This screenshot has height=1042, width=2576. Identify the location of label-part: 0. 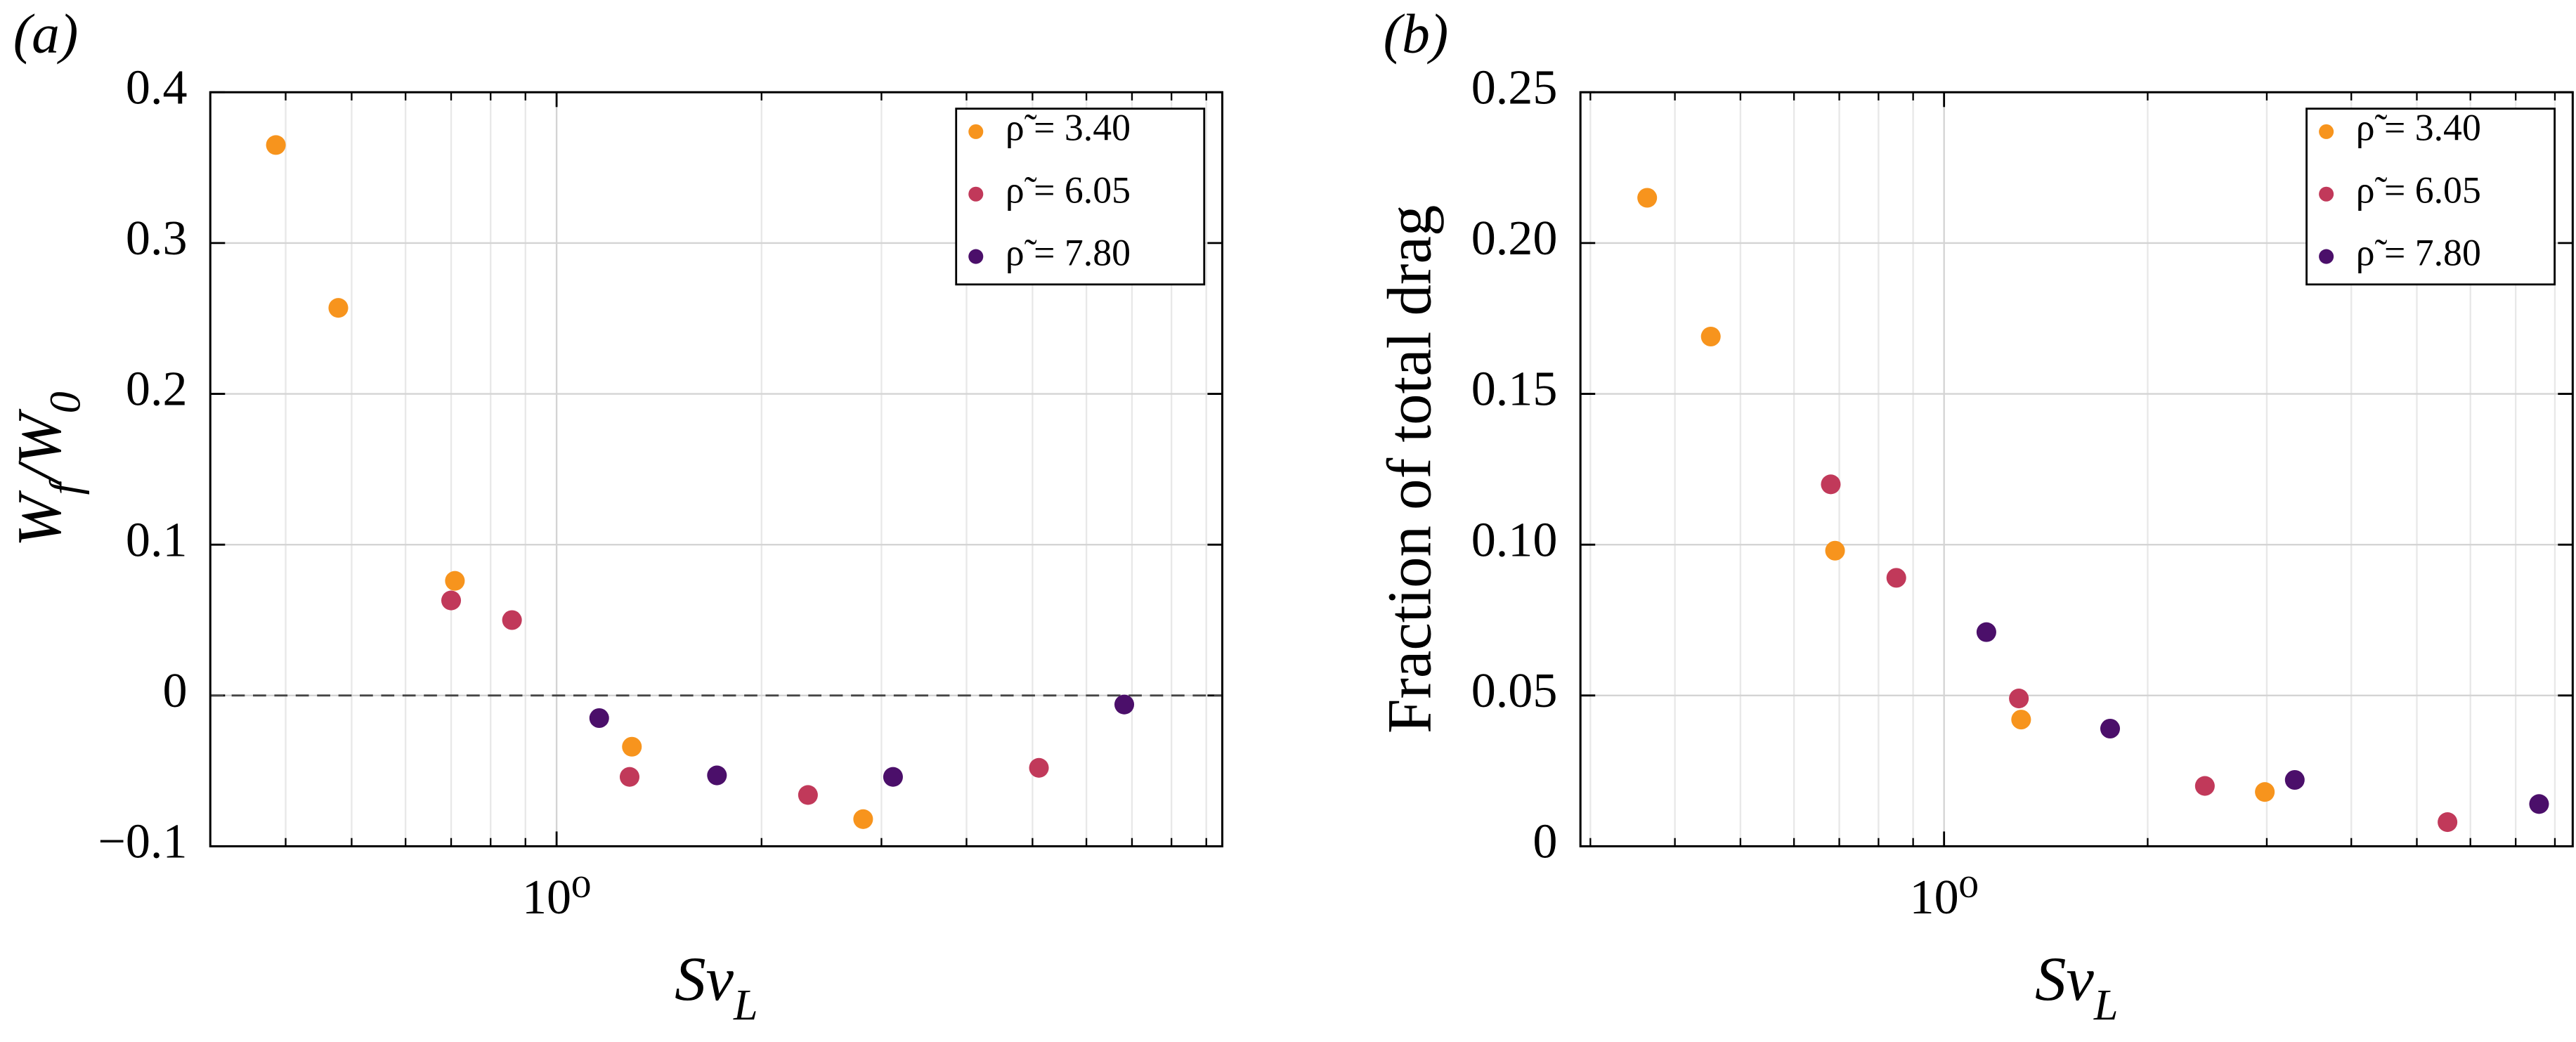
(66, 402).